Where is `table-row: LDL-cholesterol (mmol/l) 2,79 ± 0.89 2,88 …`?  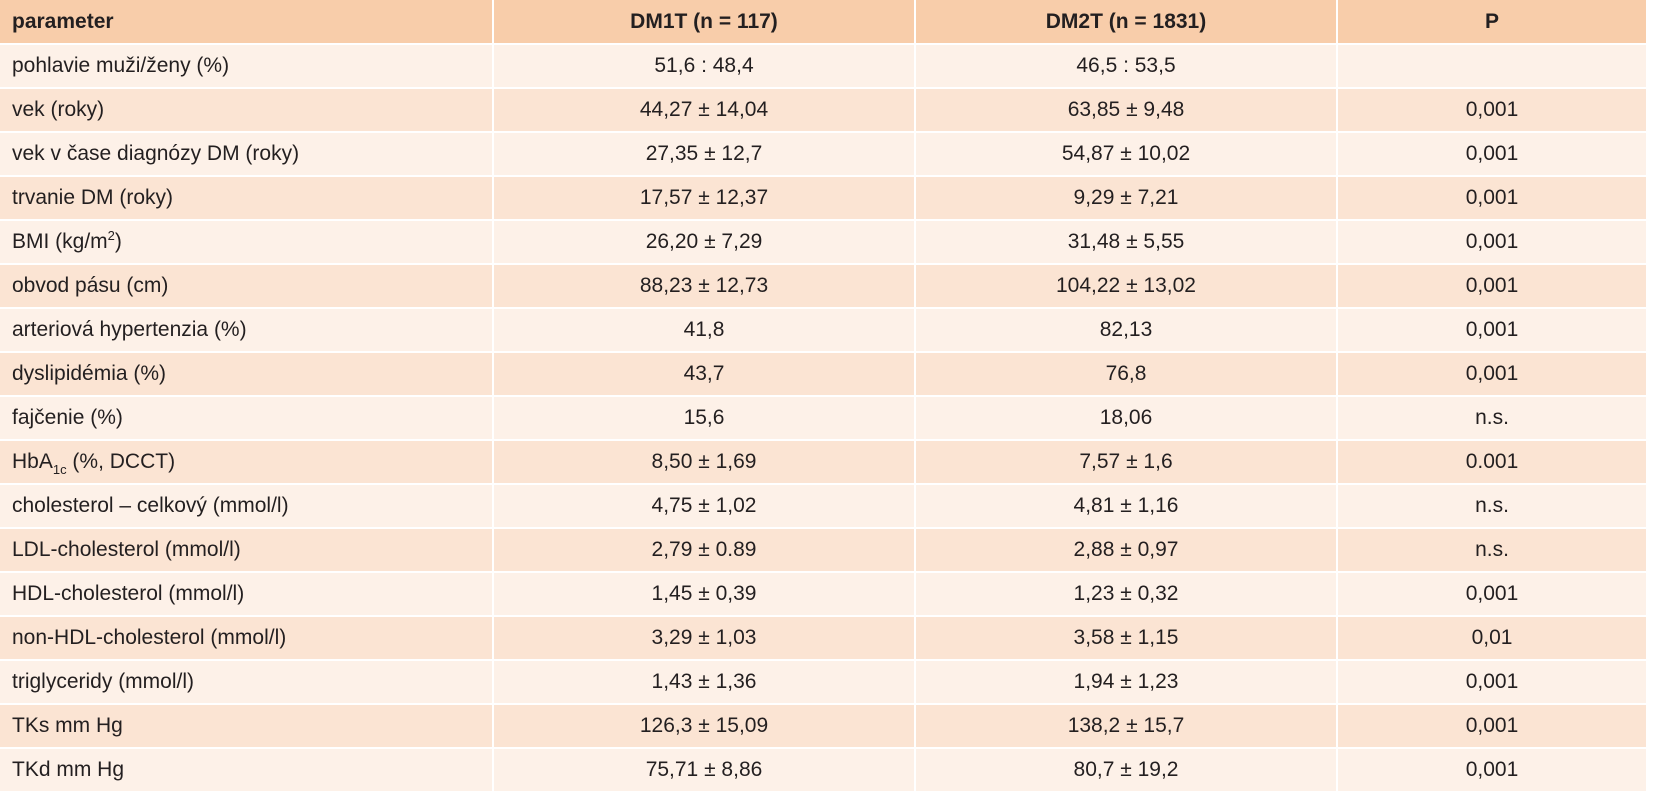
table-row: LDL-cholesterol (mmol/l) 2,79 ± 0.89 2,88 … is located at coordinates (824, 550).